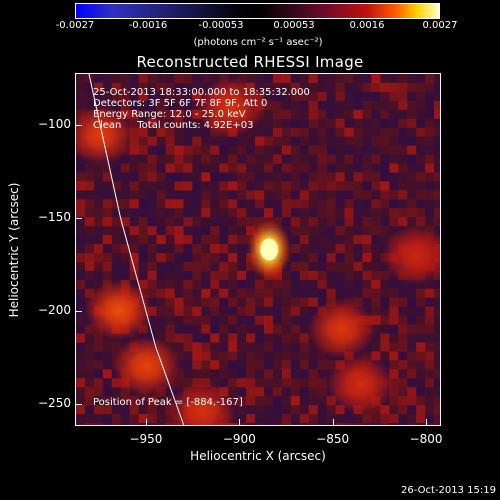 This screenshot has width=500, height=500. I want to click on colorbar-tick-label: -0.00053, so click(221, 25).